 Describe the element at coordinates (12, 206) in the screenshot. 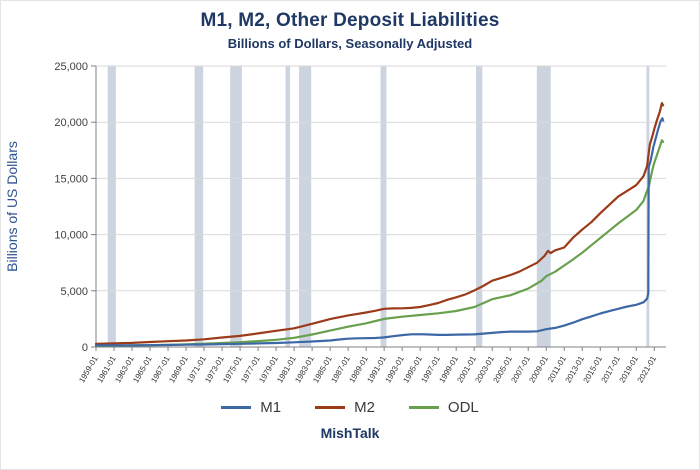

I see `y-axis-title: Billions of US Dollars` at that location.